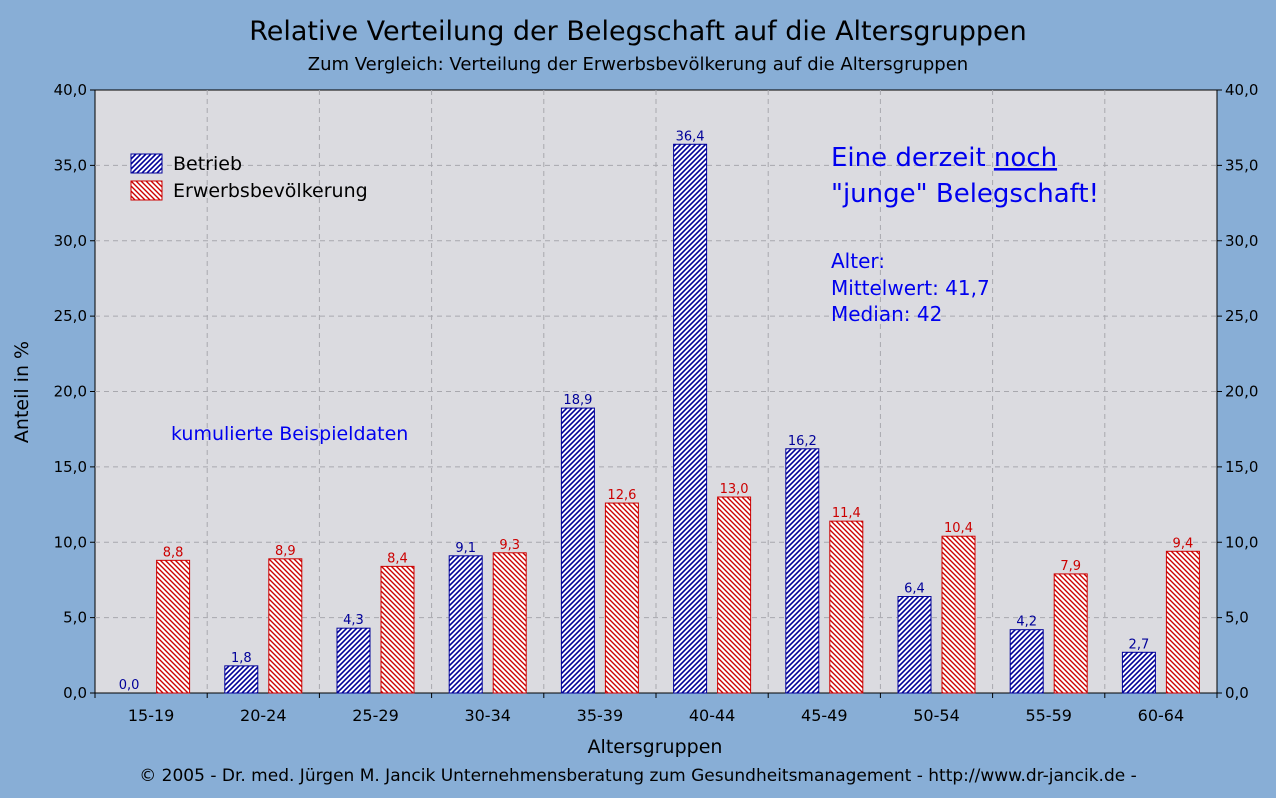  I want to click on category-label: 60-64, so click(1161, 715).